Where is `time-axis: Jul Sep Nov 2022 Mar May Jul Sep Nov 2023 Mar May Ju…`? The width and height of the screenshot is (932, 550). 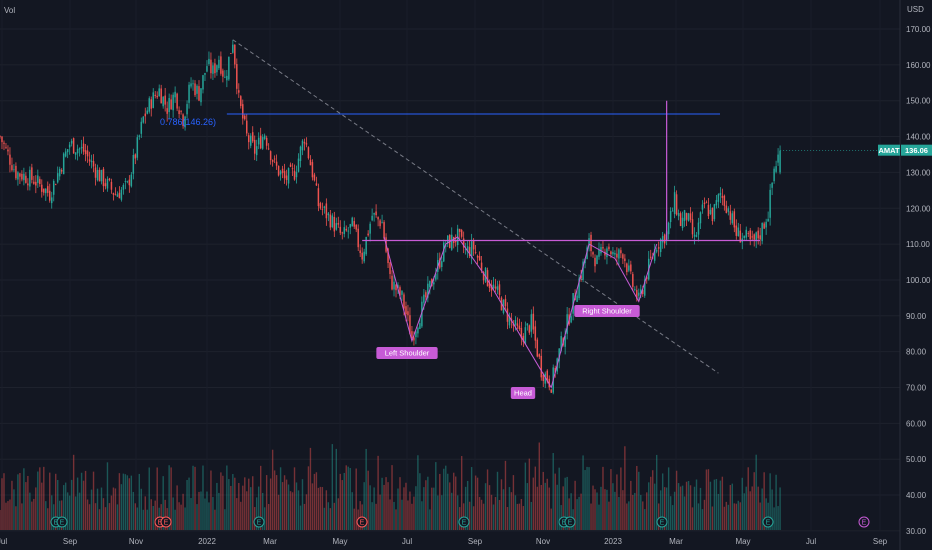
time-axis: Jul Sep Nov 2022 Mar May Jul Sep Nov 2023 Mar May Ju… is located at coordinates (444, 541).